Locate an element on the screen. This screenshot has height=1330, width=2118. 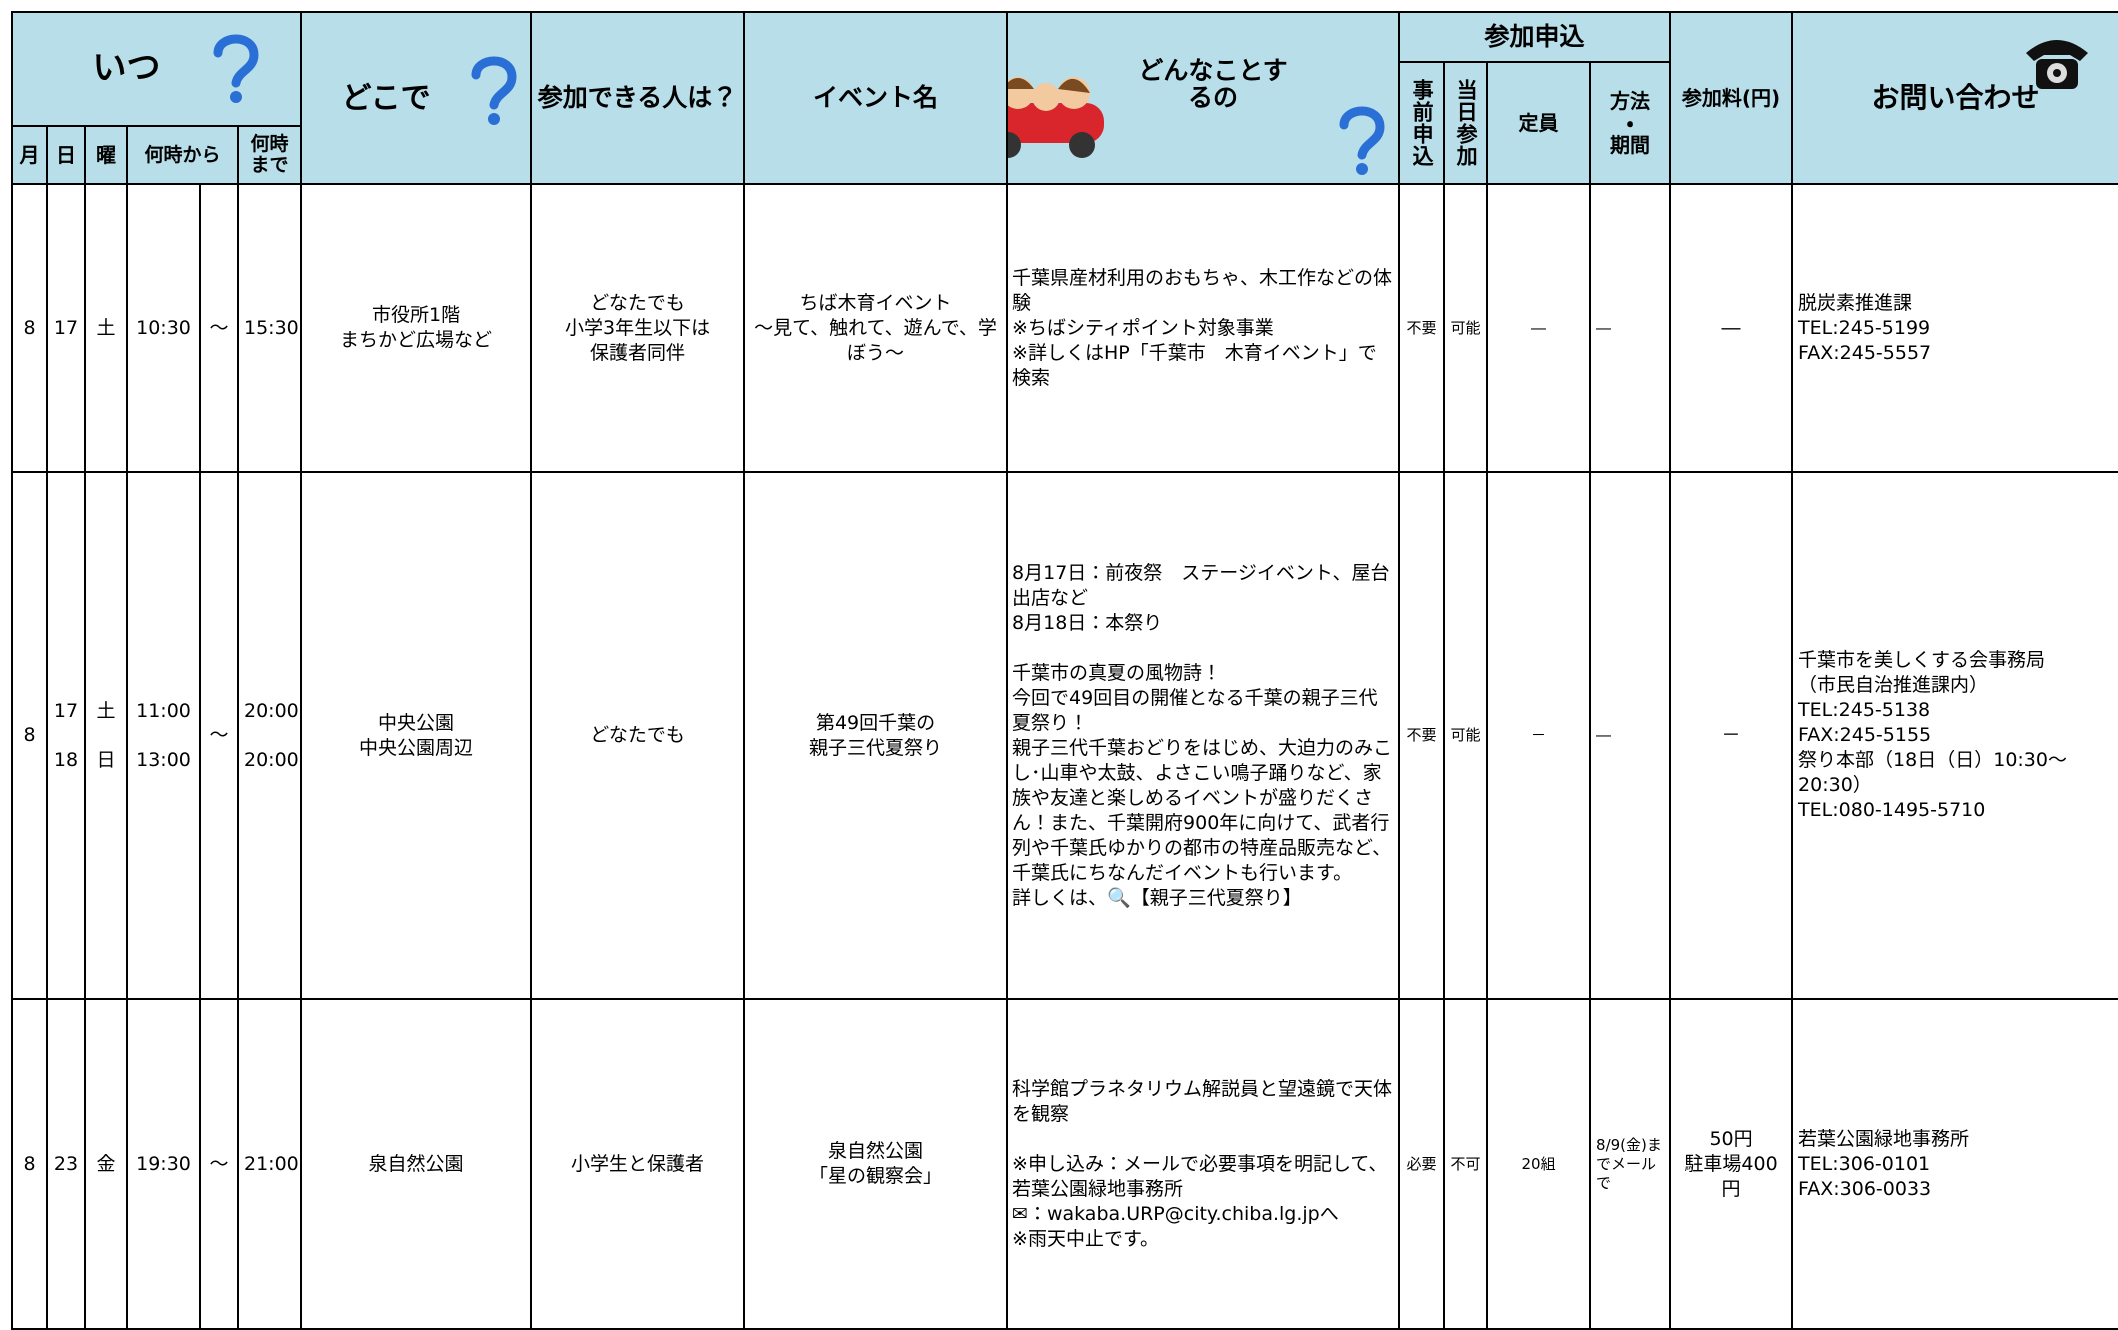
header-contact: お問い合わせ is located at coordinates (1954, 98).